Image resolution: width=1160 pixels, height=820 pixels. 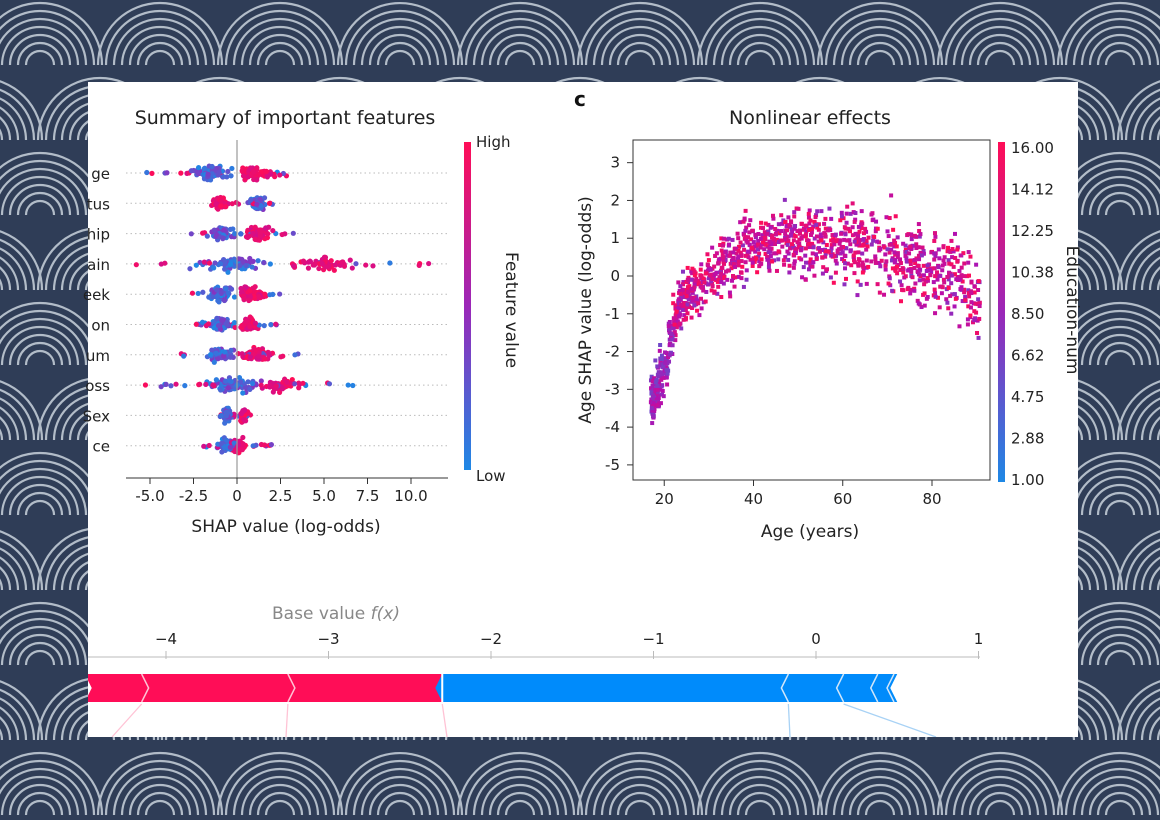 What do you see at coordinates (149, 496) in the screenshot?
I see `summary-x-tick-label: -5.0` at bounding box center [149, 496].